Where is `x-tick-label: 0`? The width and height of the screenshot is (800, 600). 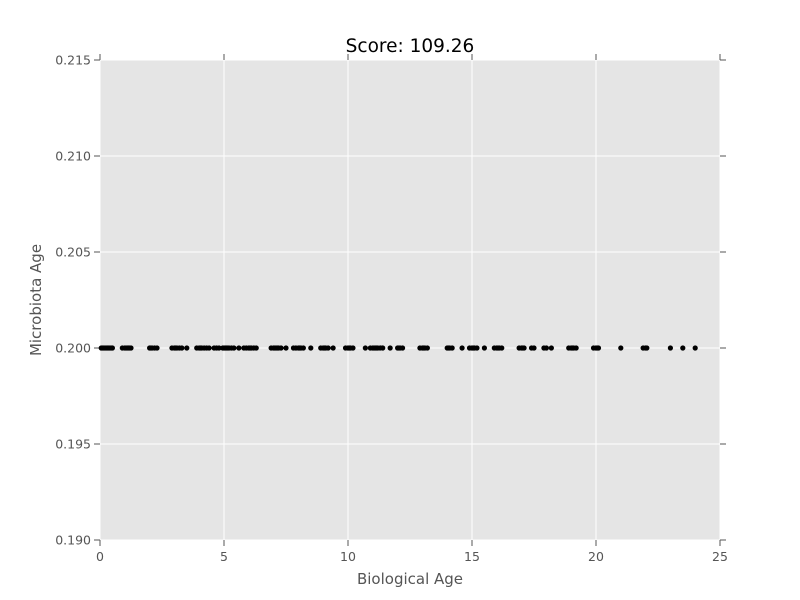
x-tick-label: 0 is located at coordinates (100, 556).